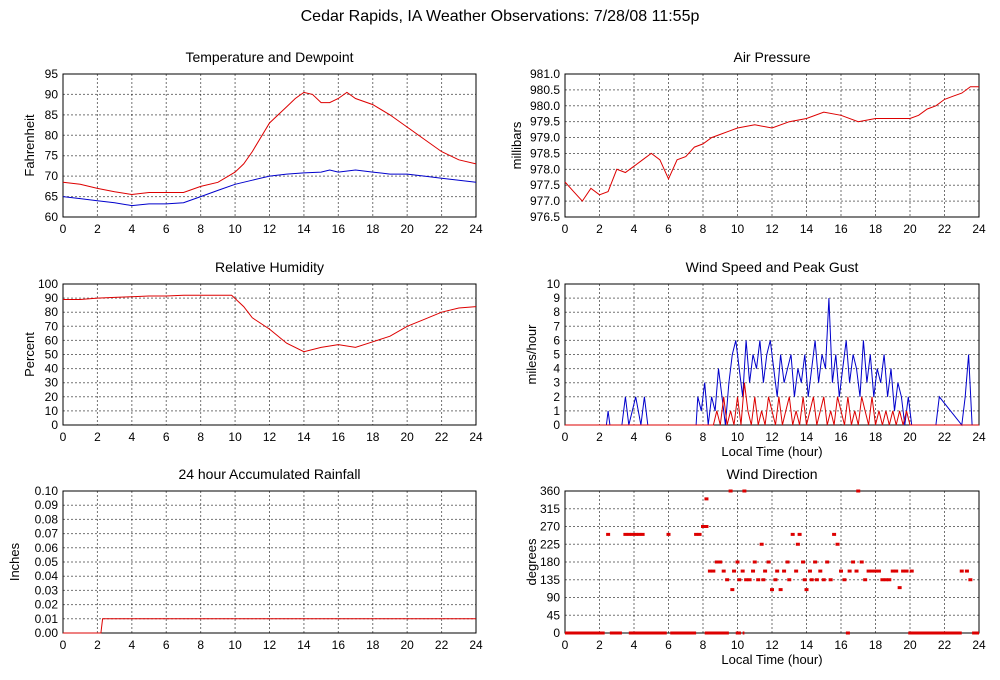 The width and height of the screenshot is (1000, 680). What do you see at coordinates (545, 90) in the screenshot?
I see `y-tick-label: 980.5` at bounding box center [545, 90].